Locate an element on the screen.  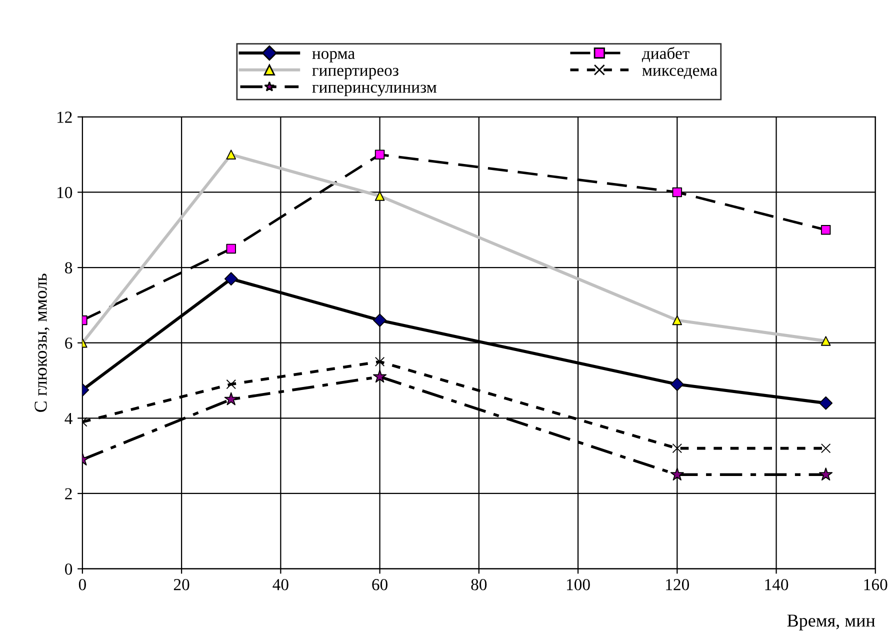
x-tick-label: 160 is located at coordinates (876, 584).